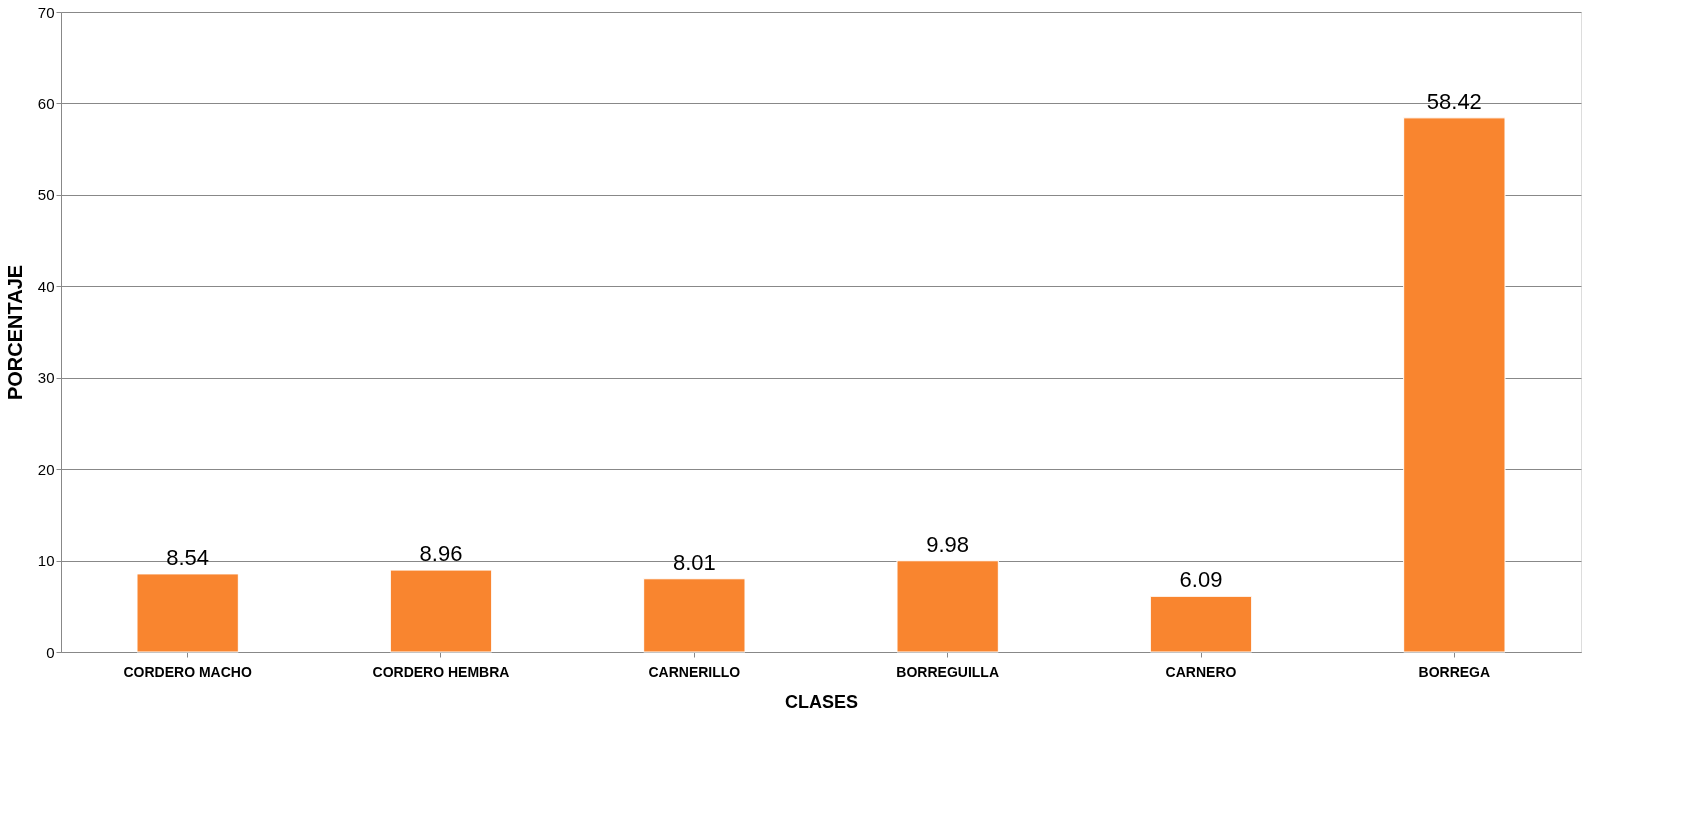 The width and height of the screenshot is (1691, 814). What do you see at coordinates (46, 286) in the screenshot?
I see `y-tick-label: 40` at bounding box center [46, 286].